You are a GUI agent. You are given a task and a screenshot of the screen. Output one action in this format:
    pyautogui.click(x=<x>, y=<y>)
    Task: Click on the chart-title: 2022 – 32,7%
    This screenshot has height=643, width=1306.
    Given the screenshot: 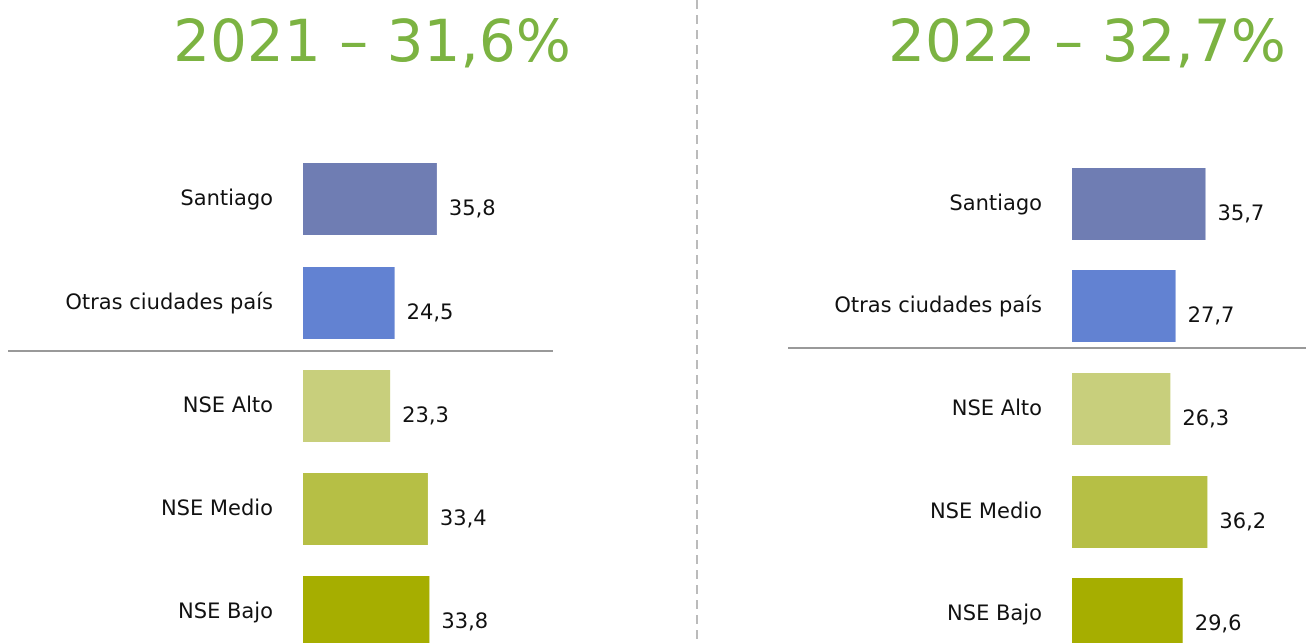 What is the action you would take?
    pyautogui.click(x=1087, y=41)
    